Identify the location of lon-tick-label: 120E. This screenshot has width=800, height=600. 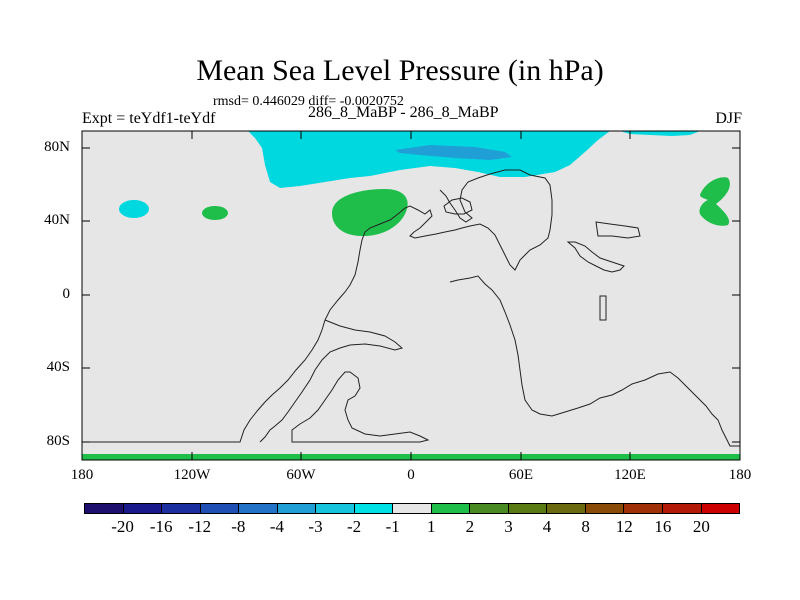
(630, 475).